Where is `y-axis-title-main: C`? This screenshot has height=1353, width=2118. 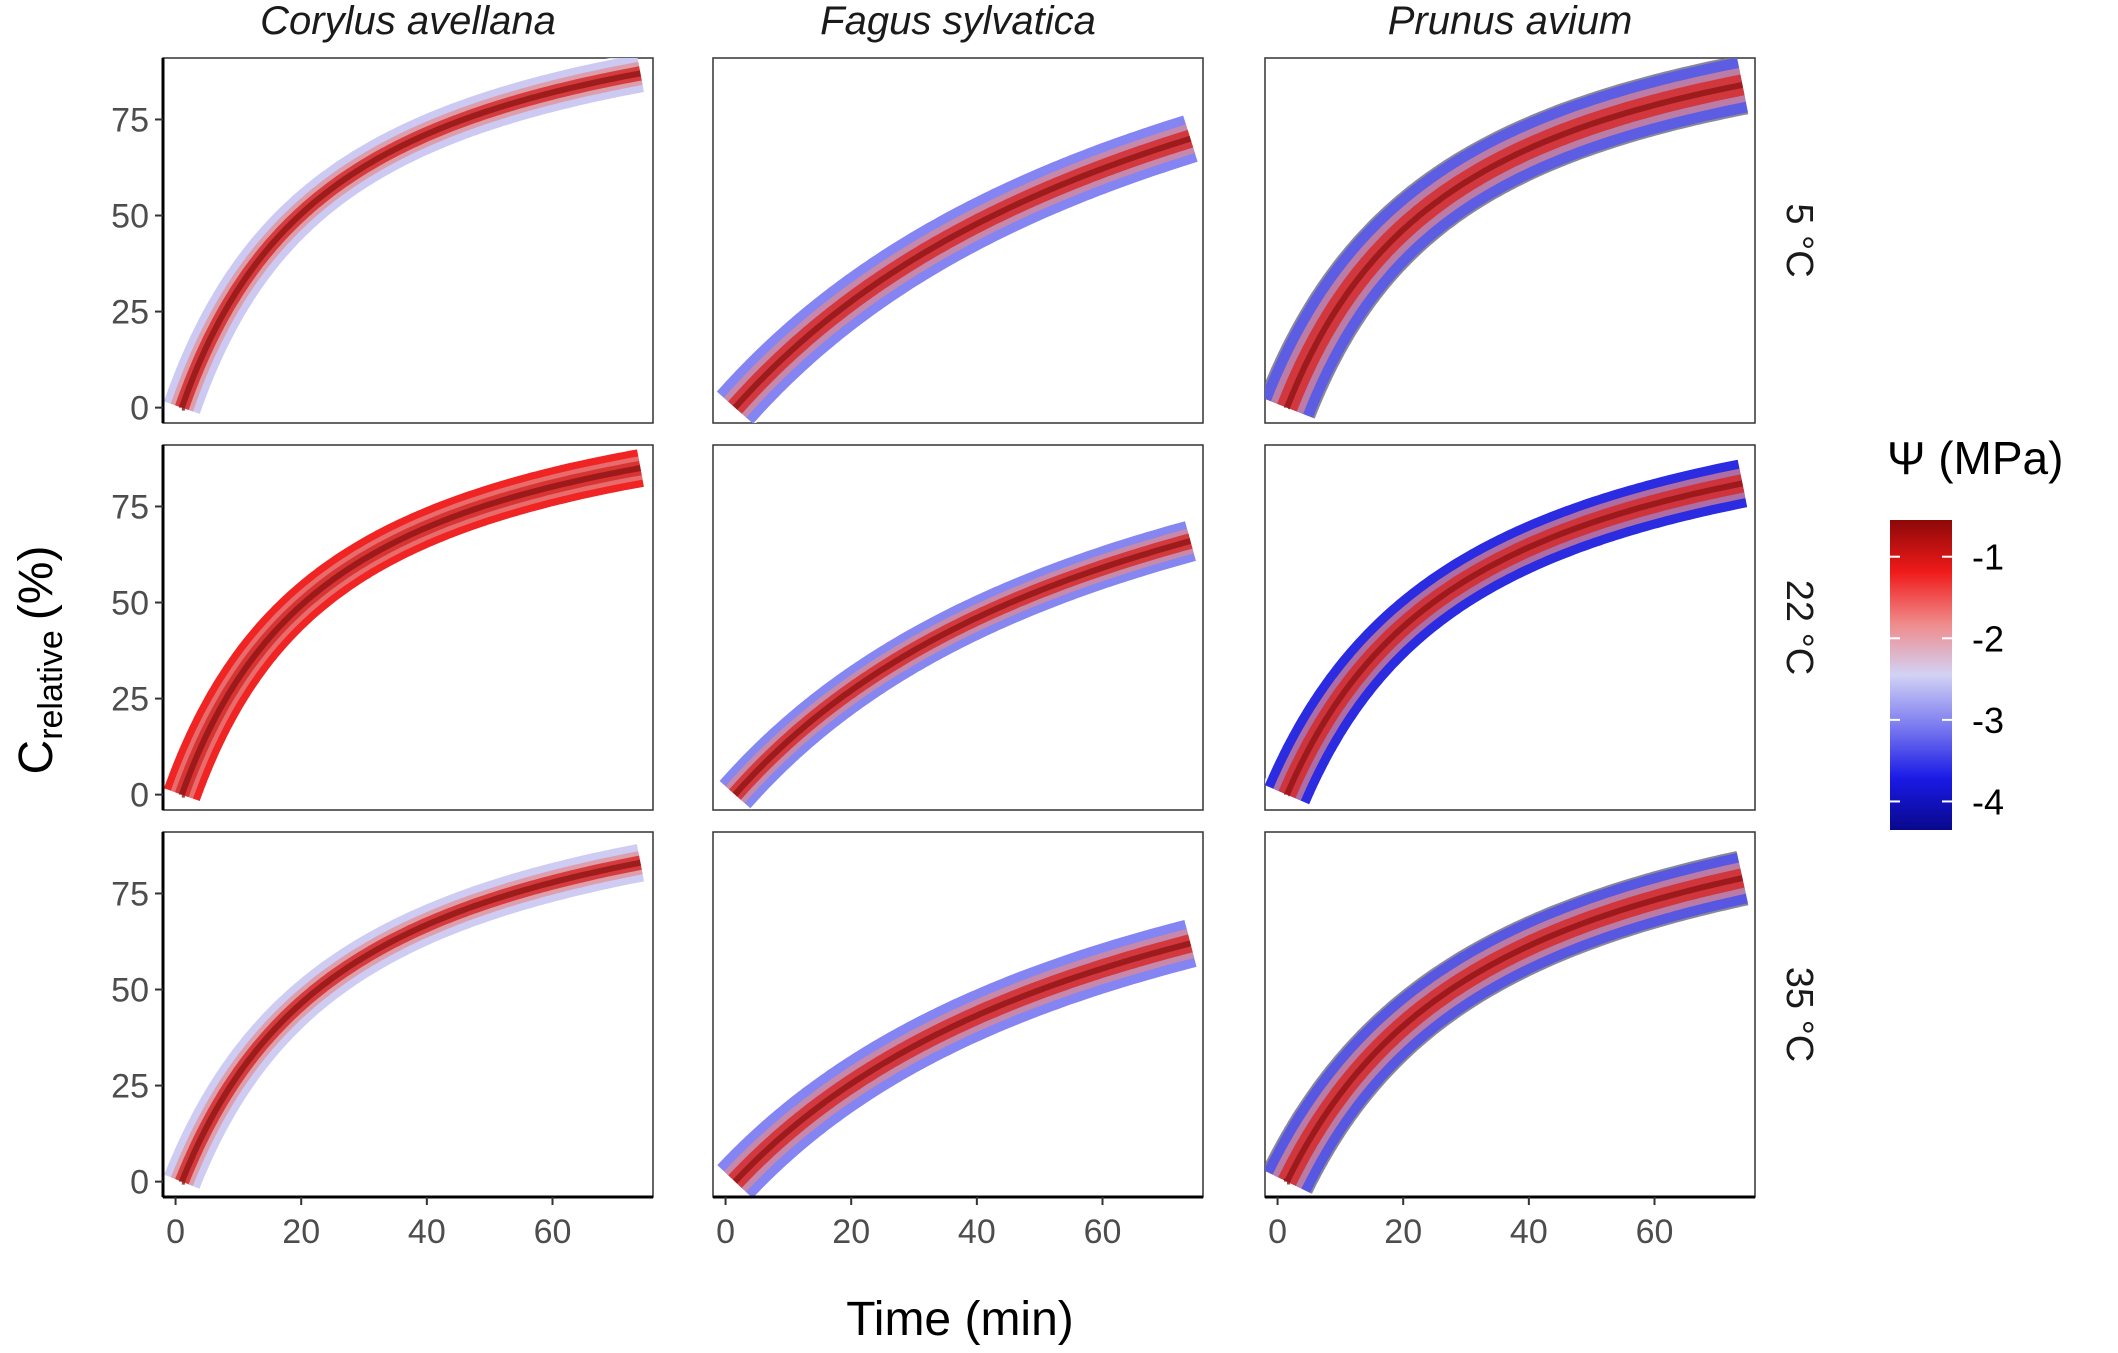
y-axis-title-main: C is located at coordinates (36, 757).